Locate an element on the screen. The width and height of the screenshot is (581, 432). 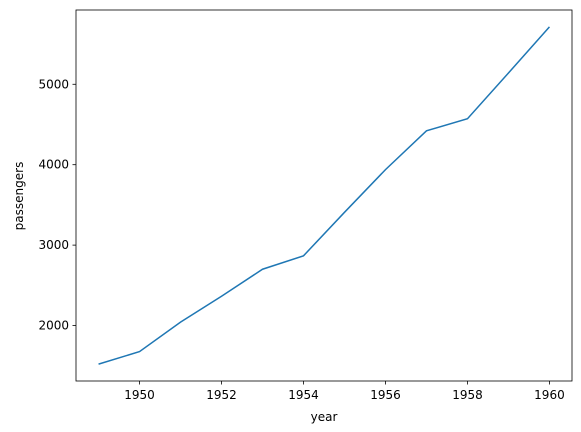
x-tick-label: 1950 is located at coordinates (139, 395).